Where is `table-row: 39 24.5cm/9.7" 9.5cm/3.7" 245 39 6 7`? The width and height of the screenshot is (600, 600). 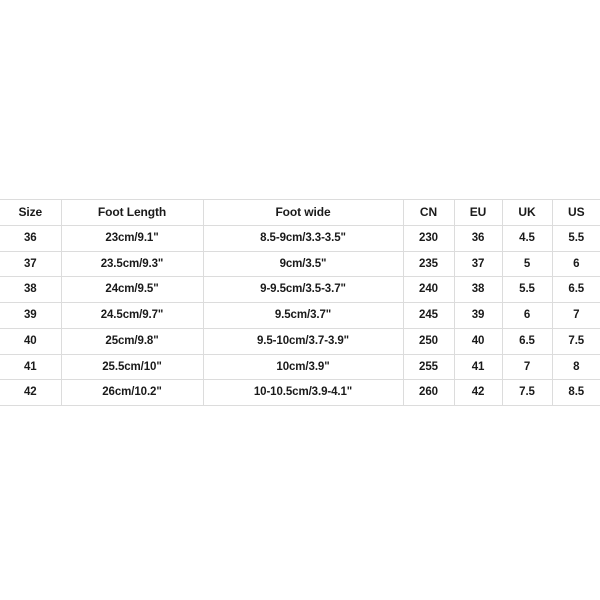 table-row: 39 24.5cm/9.7" 9.5cm/3.7" 245 39 6 7 is located at coordinates (300, 315).